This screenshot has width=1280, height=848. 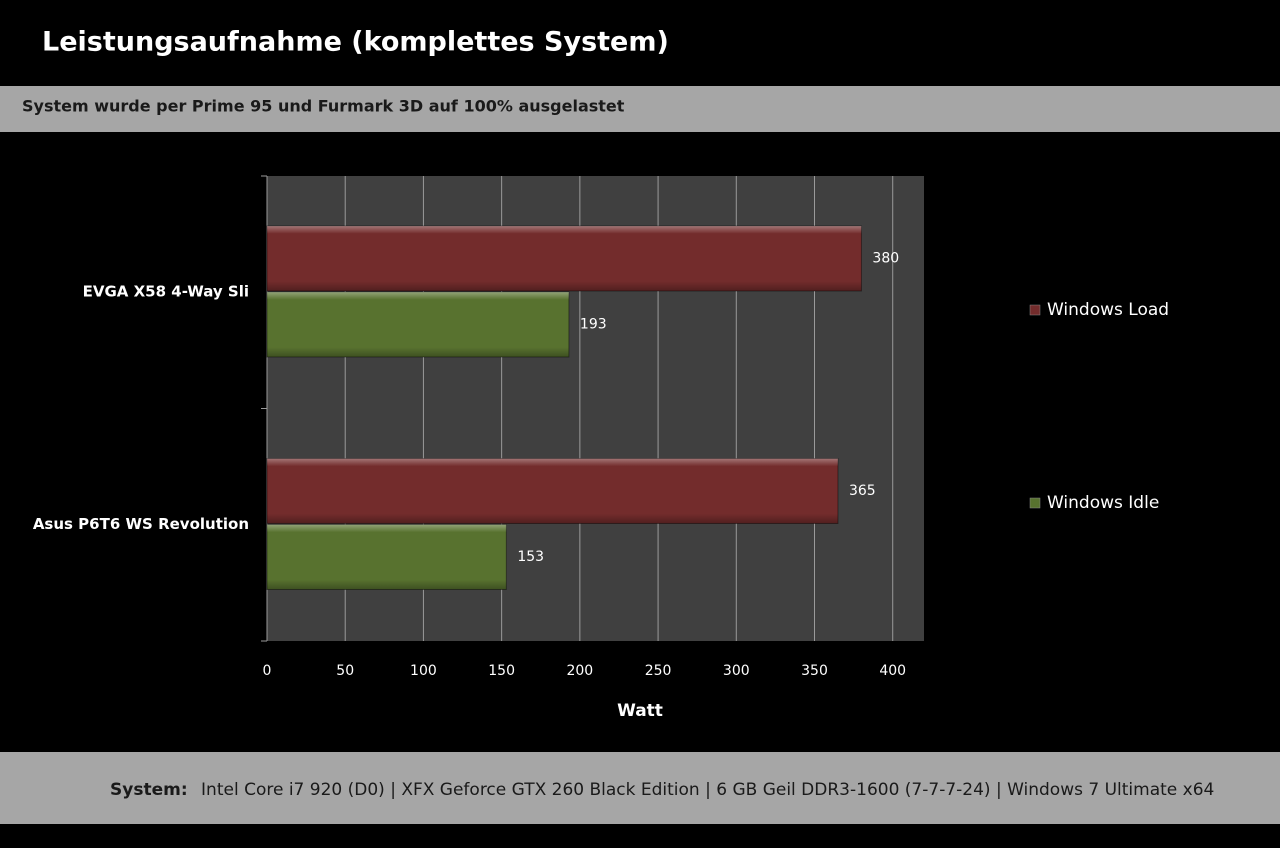 What do you see at coordinates (885, 259) in the screenshot?
I see `value-label: 380` at bounding box center [885, 259].